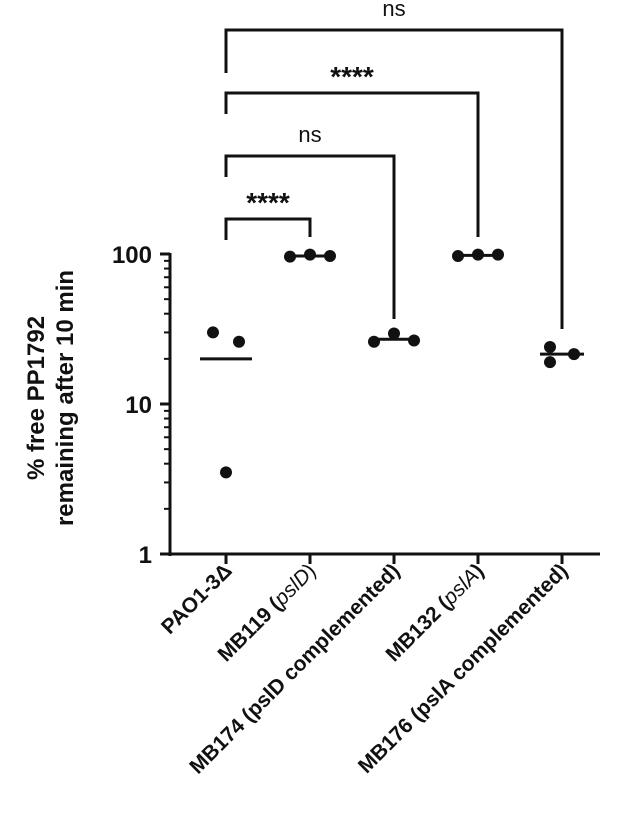  Describe the element at coordinates (309, 134) in the screenshot. I see `sig-label-mb174: ns` at that location.